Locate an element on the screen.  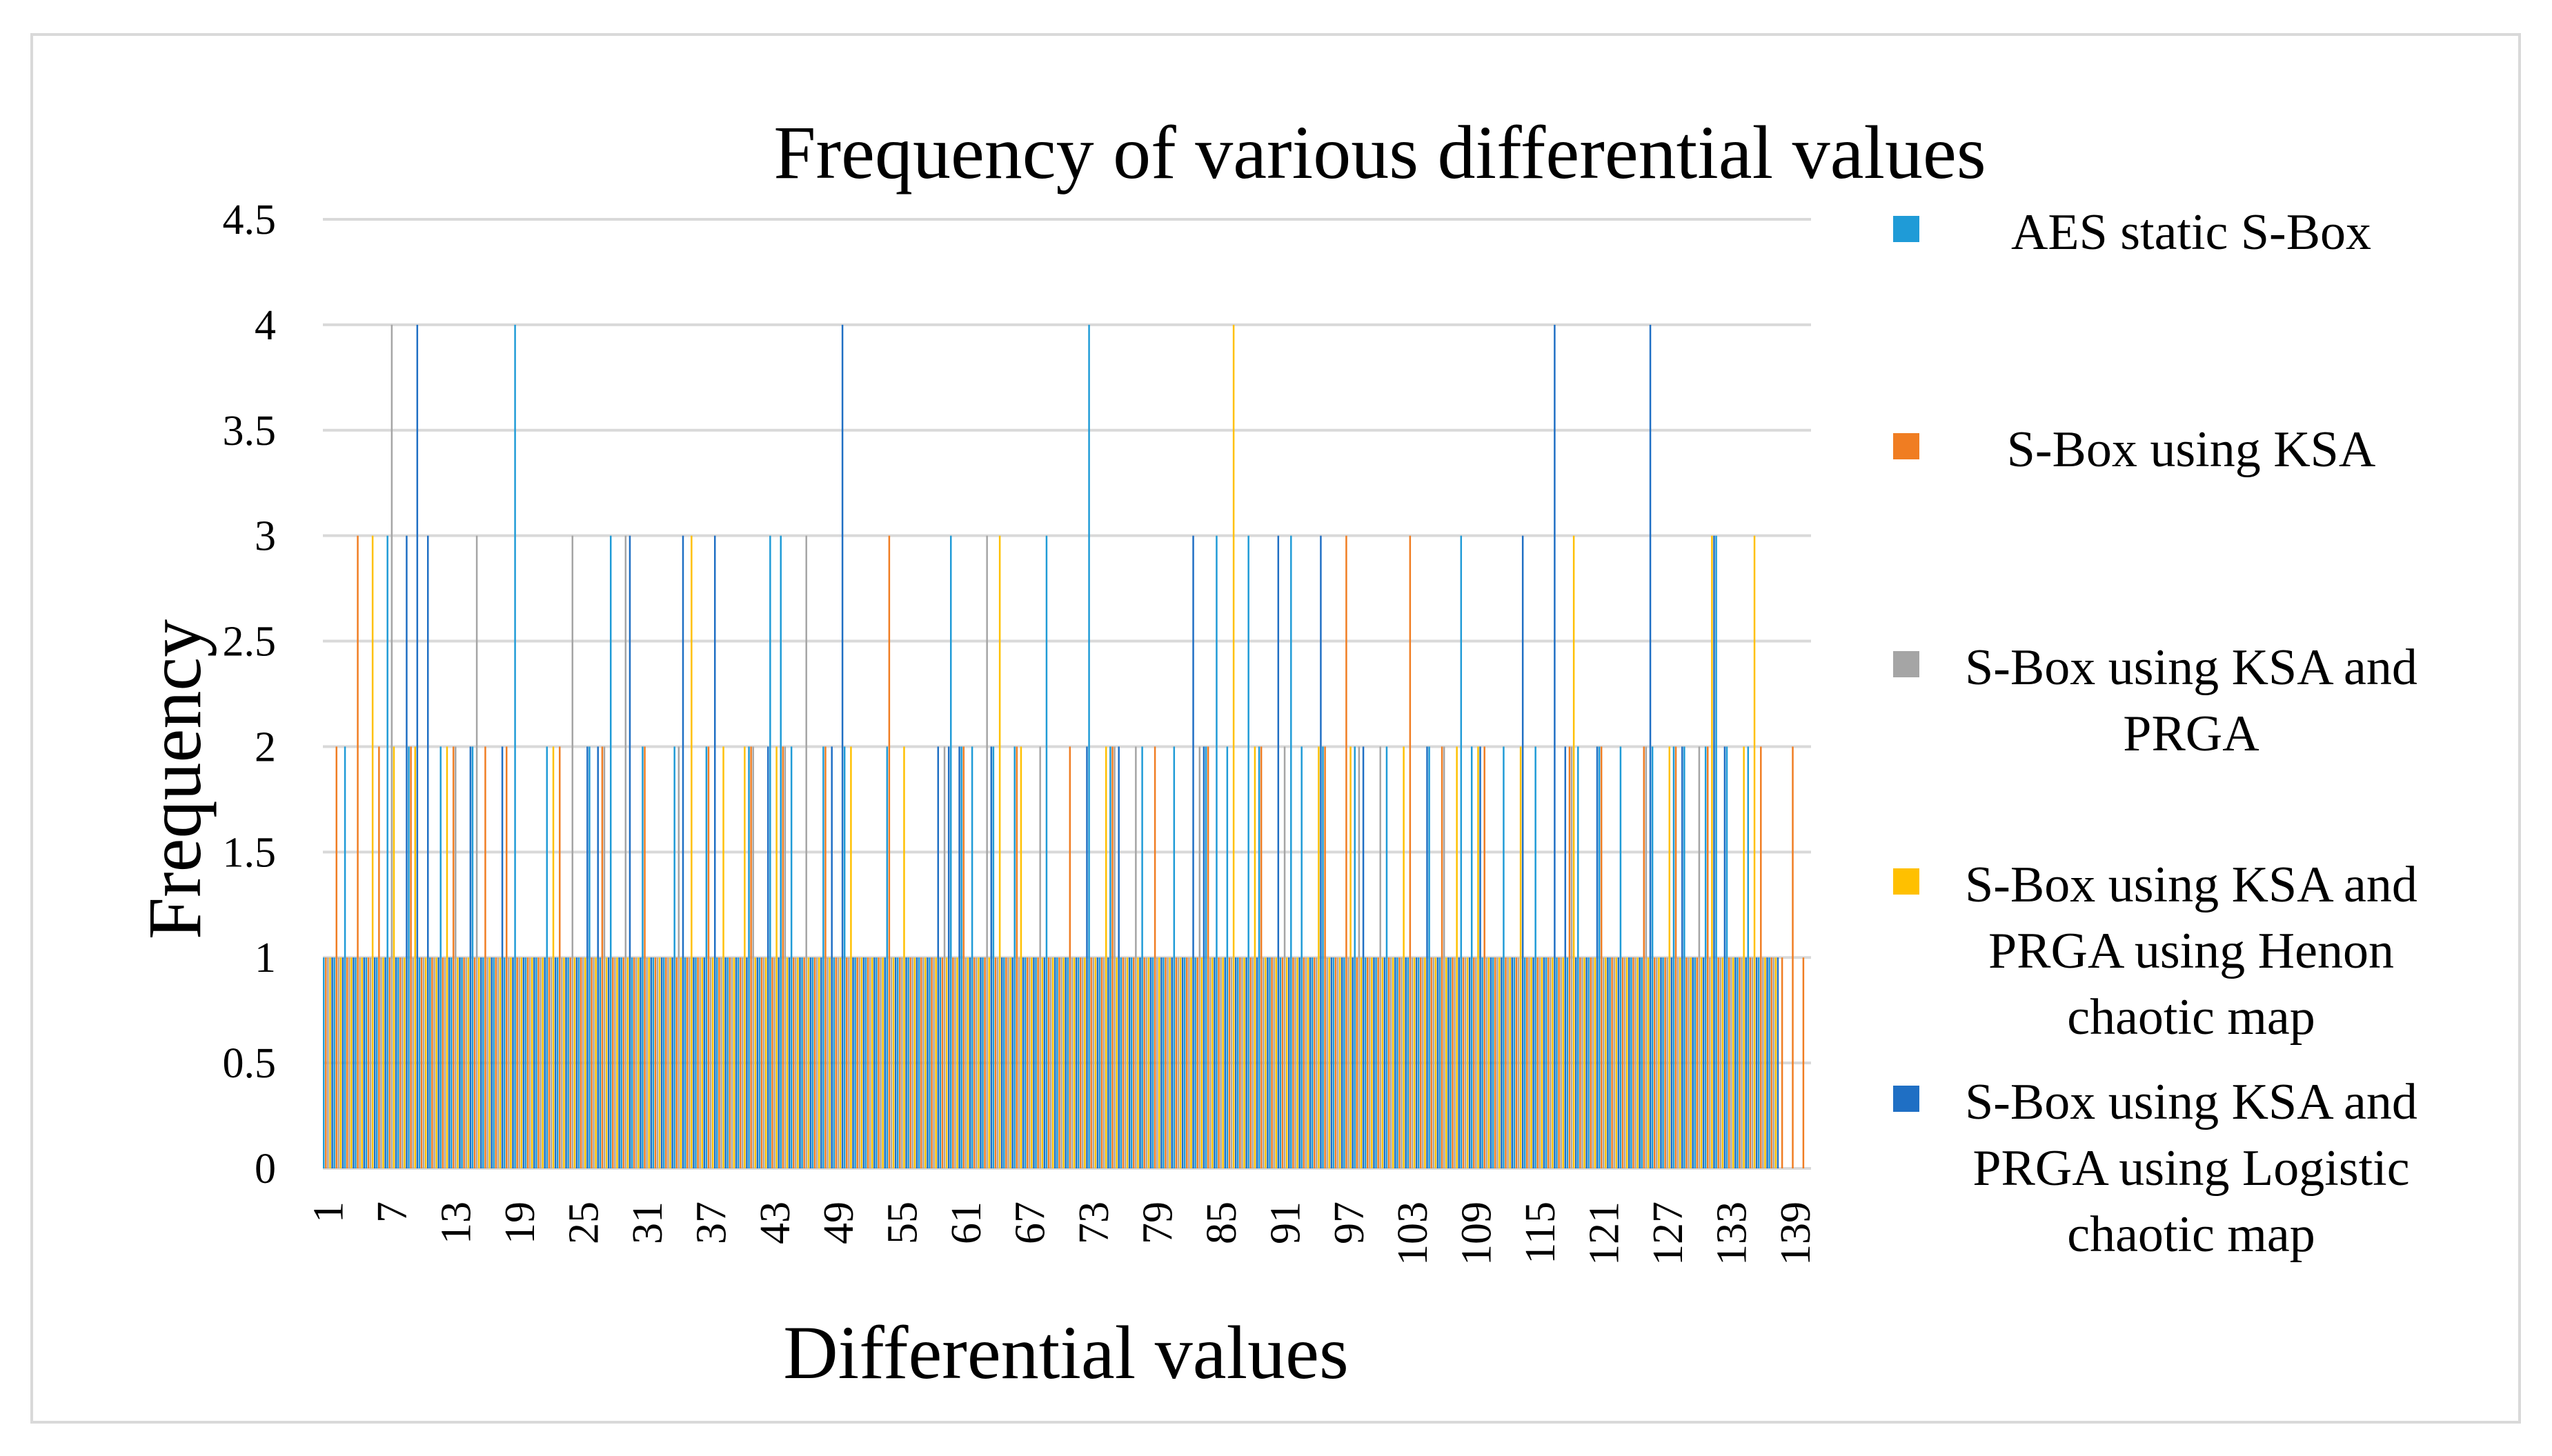
bar-s5-x50 is located at coordinates (853, 1062).